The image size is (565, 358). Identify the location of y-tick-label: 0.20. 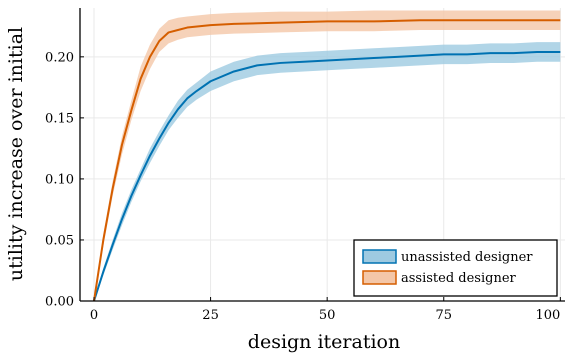
(59, 57).